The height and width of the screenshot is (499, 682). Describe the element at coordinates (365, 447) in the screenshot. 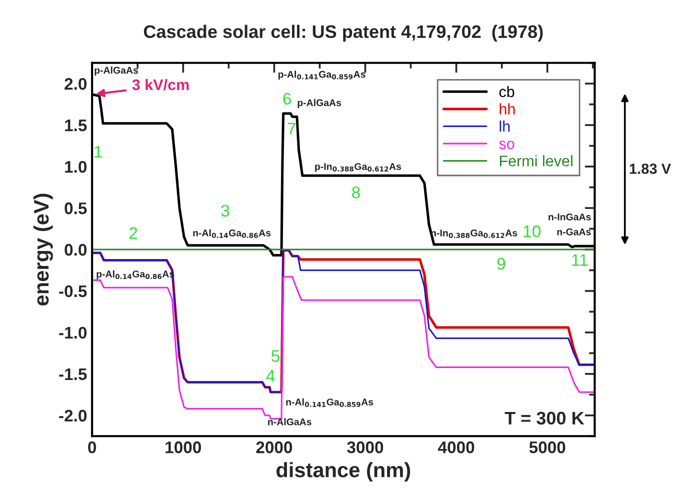

I see `x-tick-label: 3000` at that location.